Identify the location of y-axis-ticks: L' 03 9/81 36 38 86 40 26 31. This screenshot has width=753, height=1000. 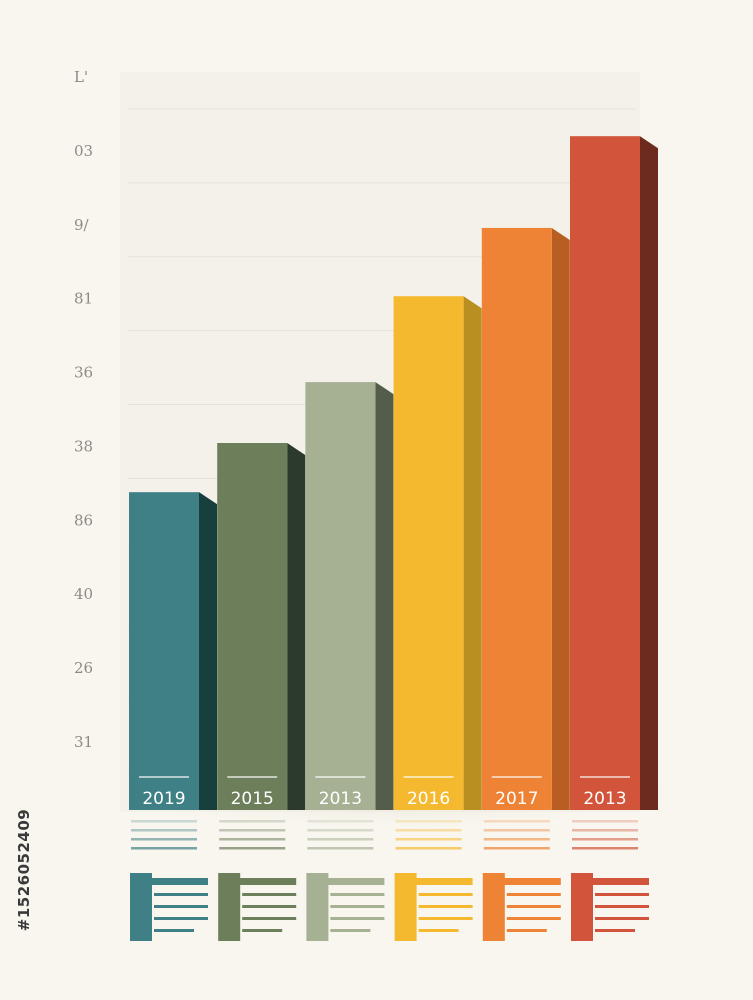
(83, 409).